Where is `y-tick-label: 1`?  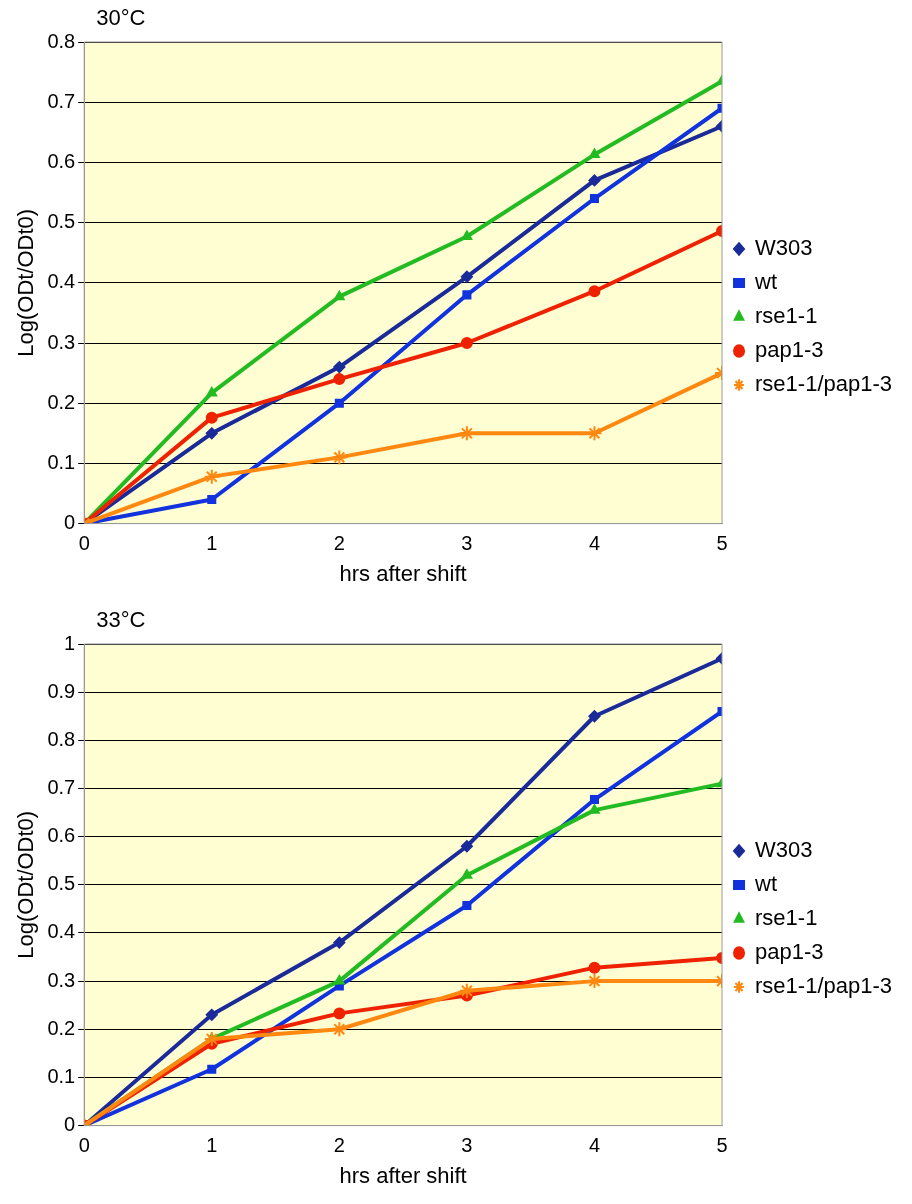 y-tick-label: 1 is located at coordinates (70, 642).